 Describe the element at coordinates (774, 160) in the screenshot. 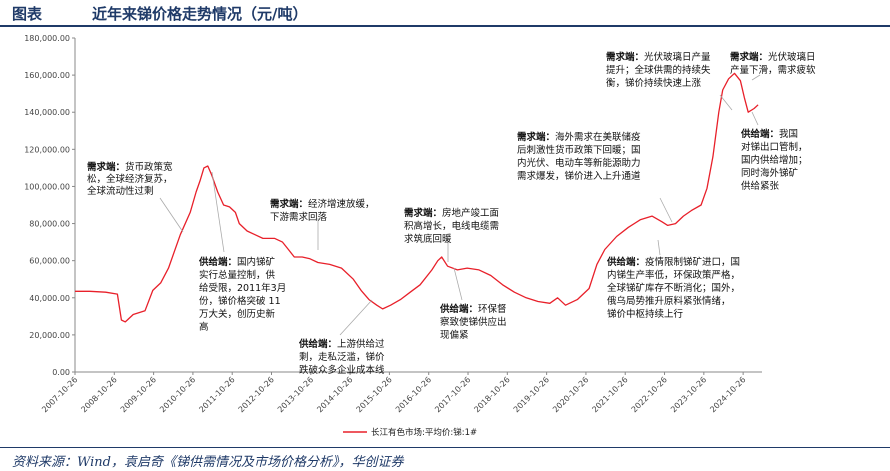

I see `annotation-line: 国内供给增加；` at that location.